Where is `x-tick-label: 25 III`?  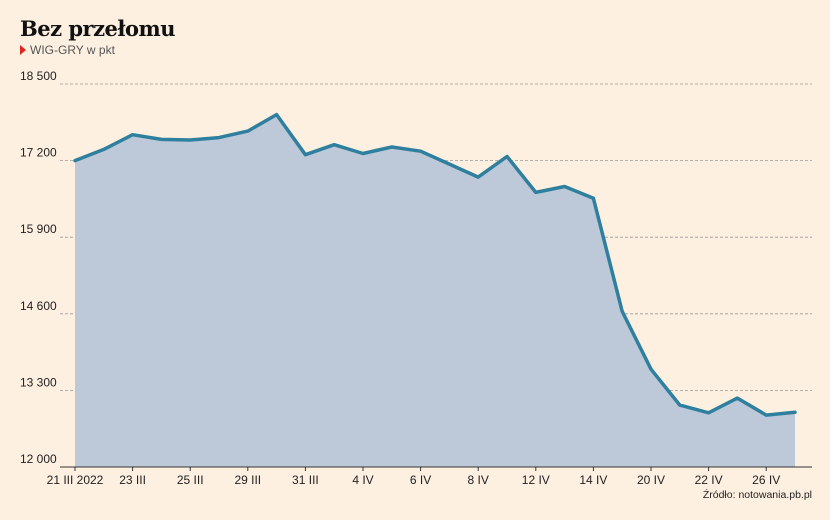
x-tick-label: 25 III is located at coordinates (190, 480).